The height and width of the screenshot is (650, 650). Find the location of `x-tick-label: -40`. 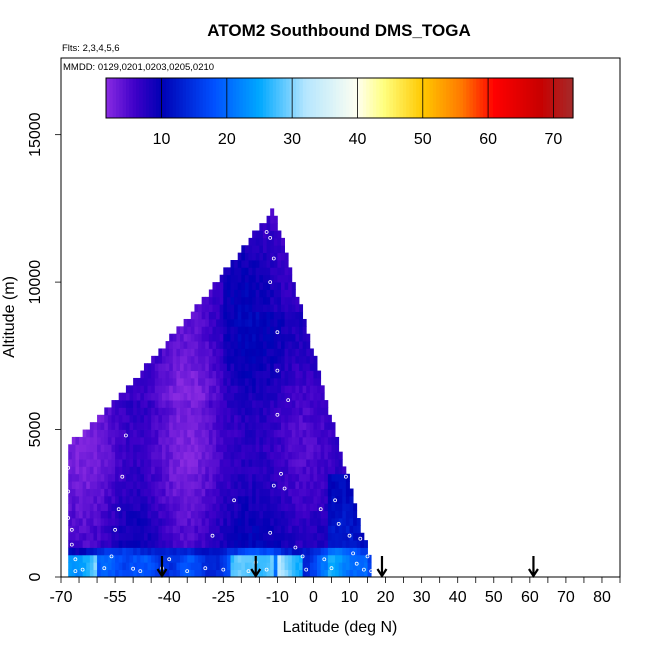

x-tick-label: -40 is located at coordinates (169, 597).